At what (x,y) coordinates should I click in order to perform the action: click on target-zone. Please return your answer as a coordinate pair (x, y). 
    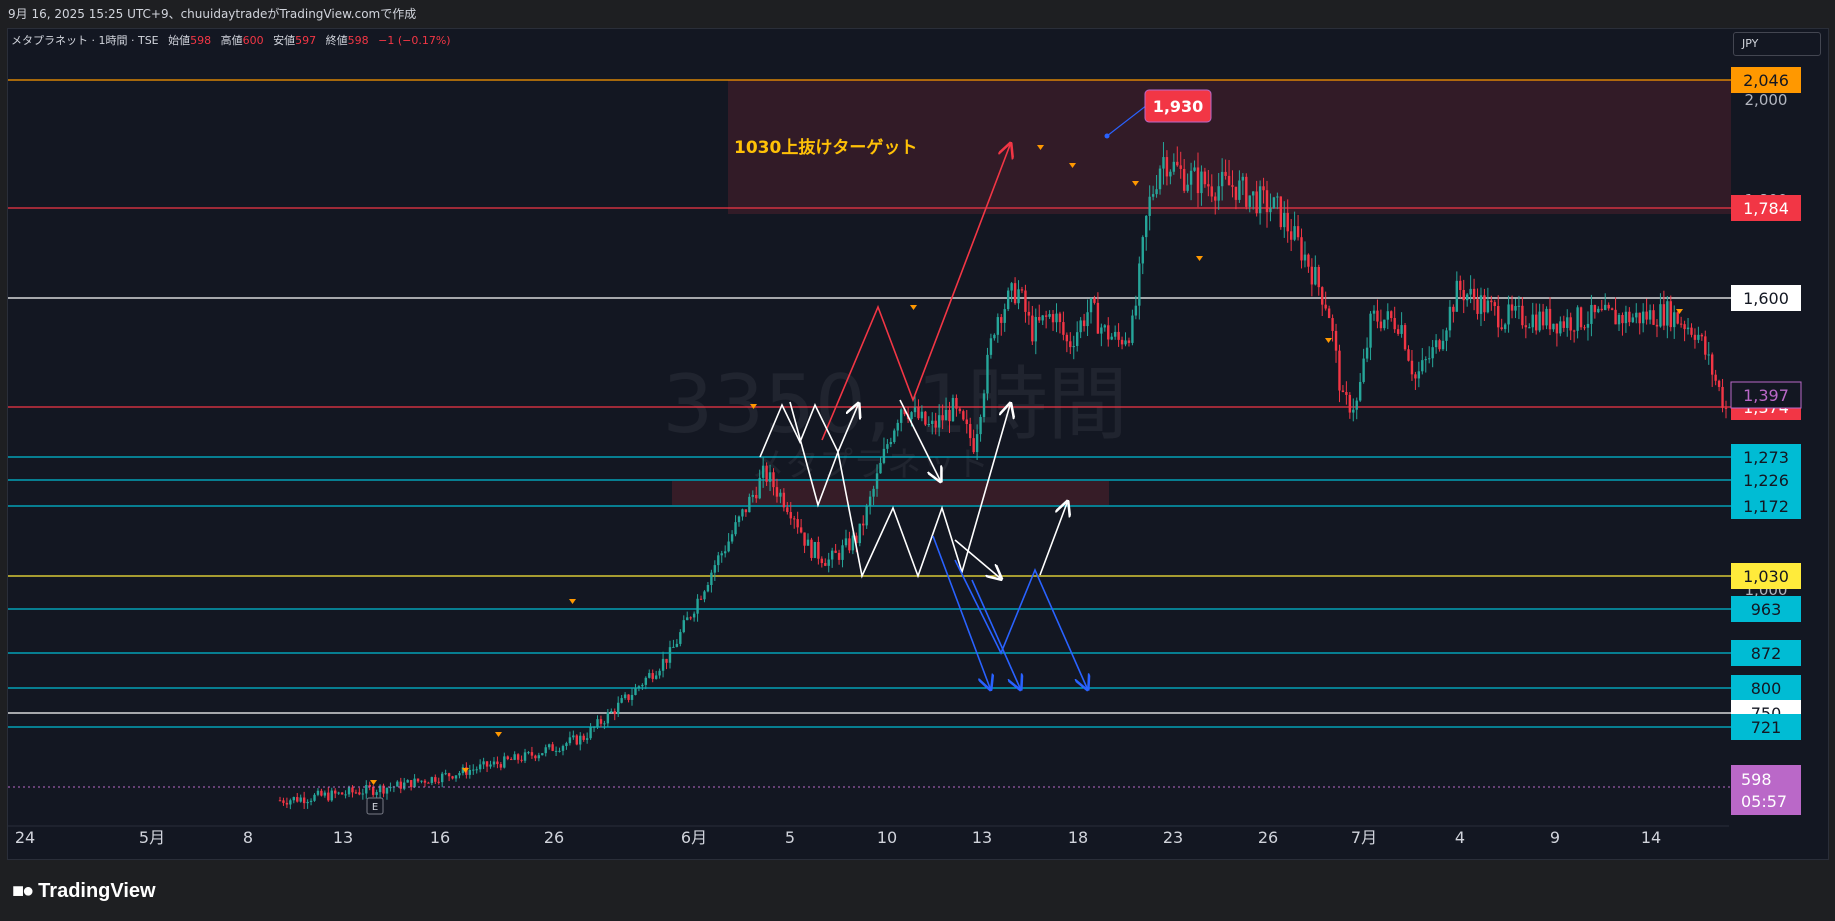
    Looking at the image, I should click on (1229, 147).